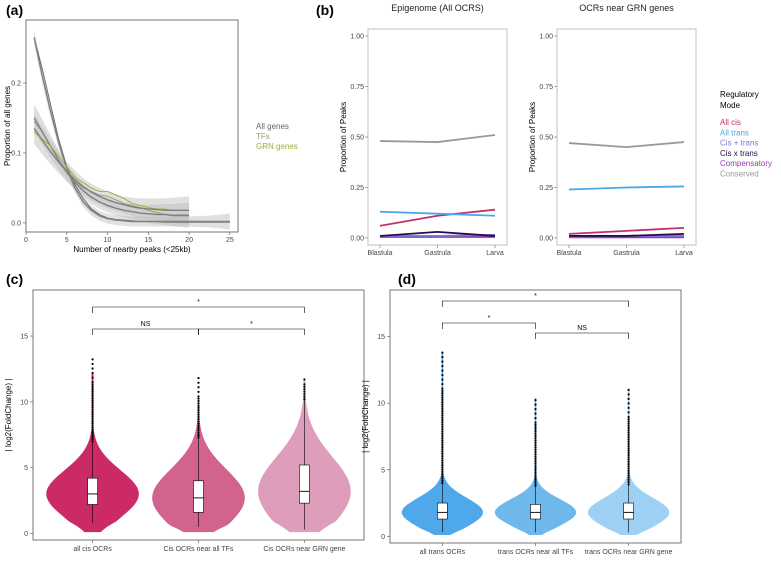 This screenshot has height=566, width=781. Describe the element at coordinates (67, 240) in the screenshot. I see `panel-a-xtick-label: 5` at that location.